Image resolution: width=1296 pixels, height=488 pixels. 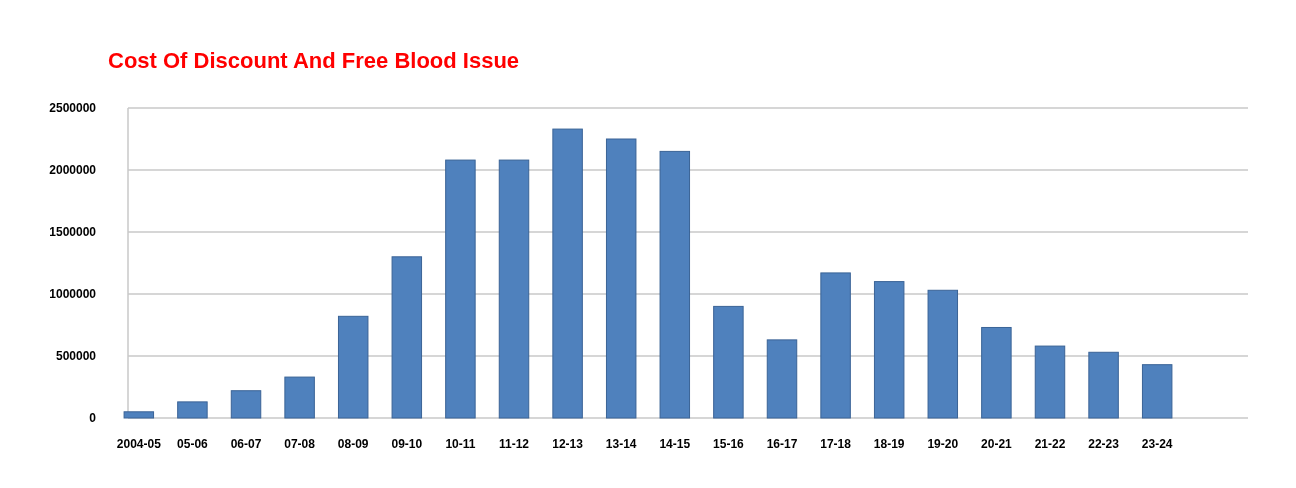 What do you see at coordinates (514, 444) in the screenshot?
I see `x-tick-label: 11-12` at bounding box center [514, 444].